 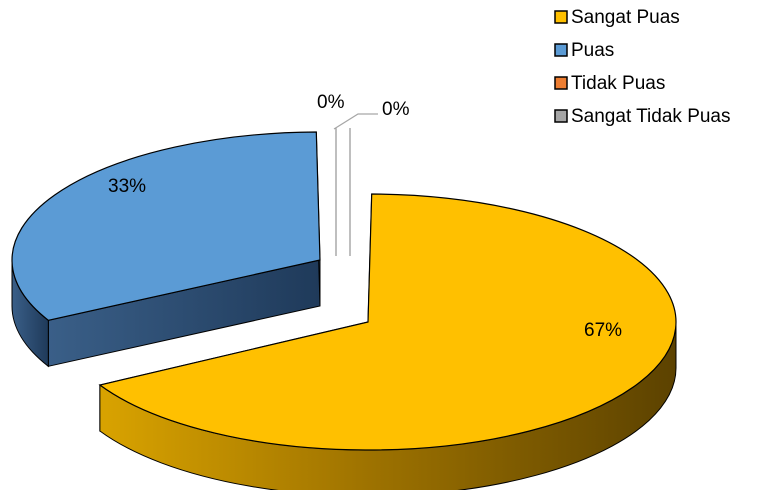 I want to click on legend-label-sangat-puas: Sangat Puas, so click(x=625, y=17).